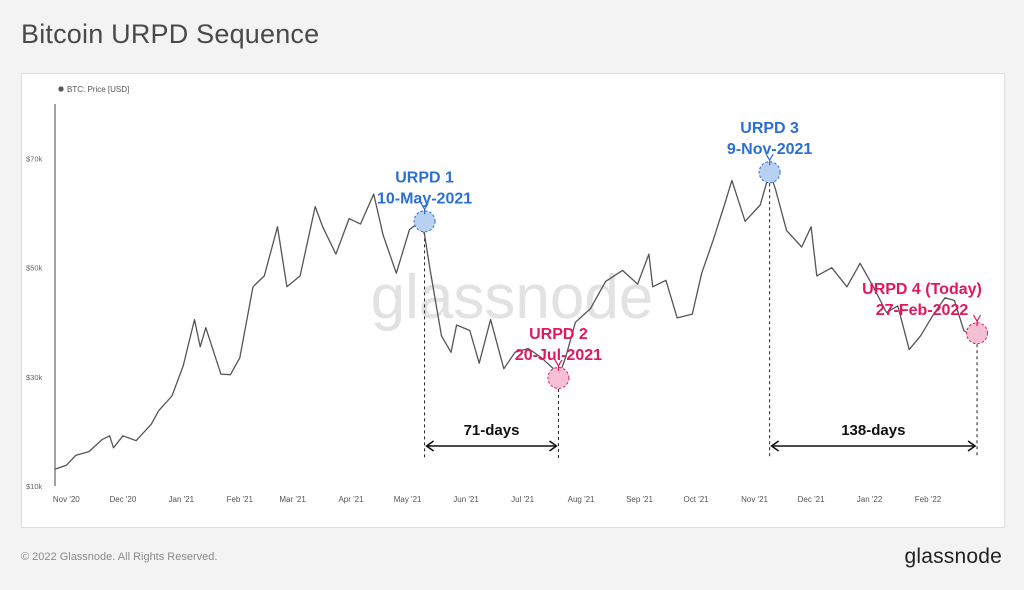  Describe the element at coordinates (769, 149) in the screenshot. I see `urpd-date-label: 9-Nov-2021` at that location.